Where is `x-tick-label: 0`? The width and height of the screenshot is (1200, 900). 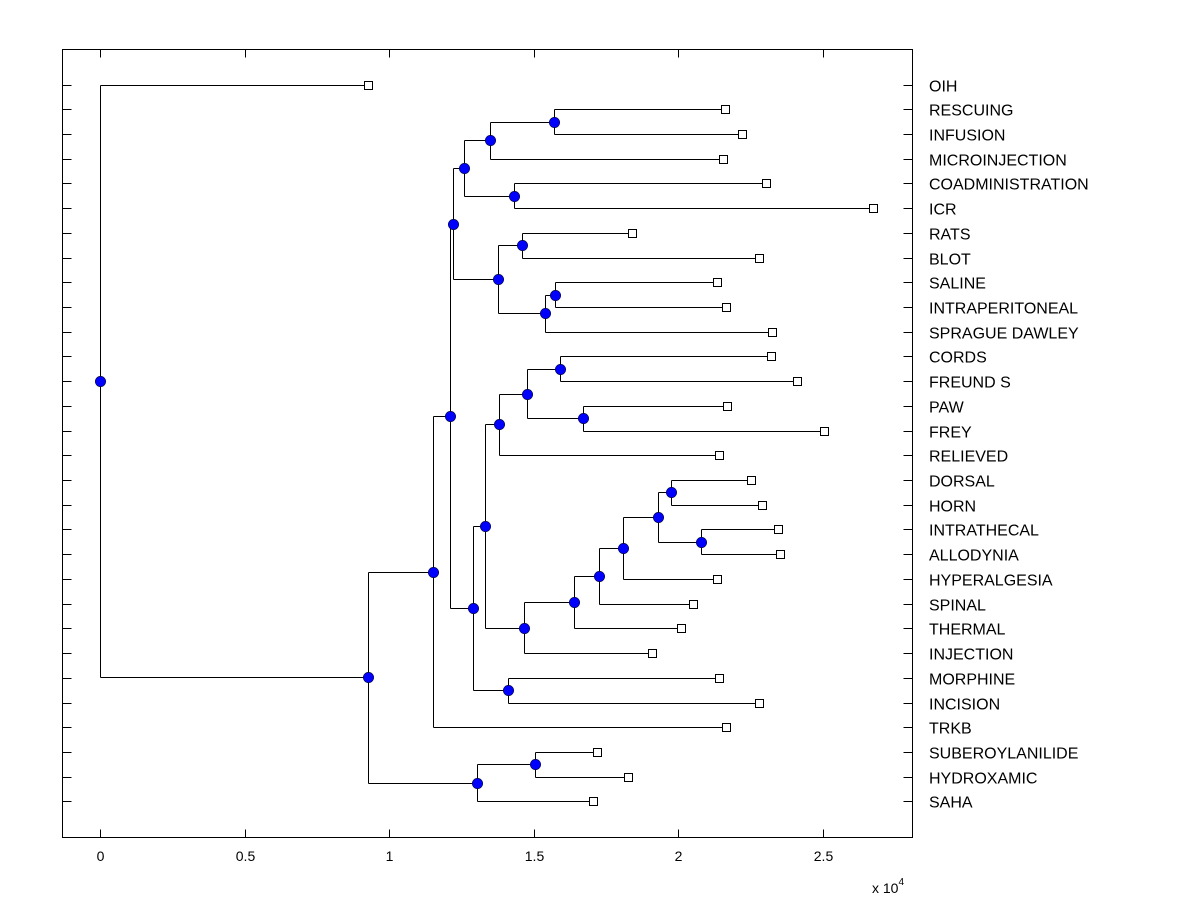
x-tick-label: 0 is located at coordinates (101, 856).